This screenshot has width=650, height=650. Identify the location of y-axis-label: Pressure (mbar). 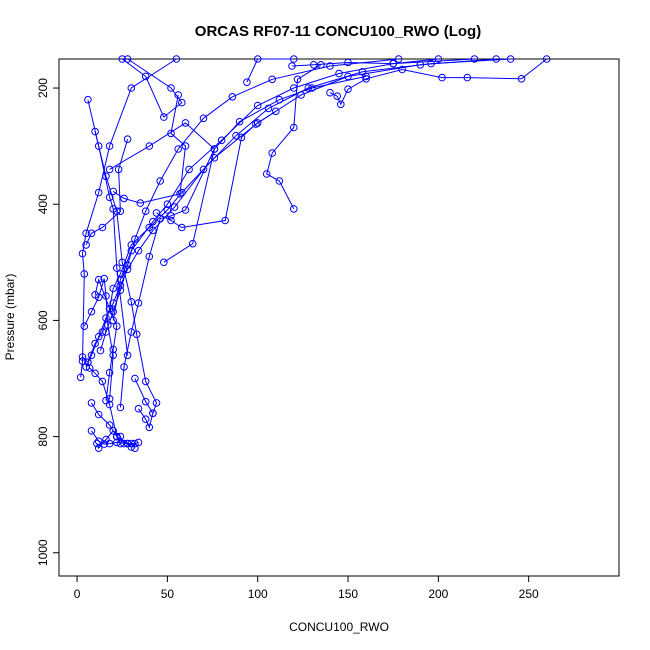
(10, 317).